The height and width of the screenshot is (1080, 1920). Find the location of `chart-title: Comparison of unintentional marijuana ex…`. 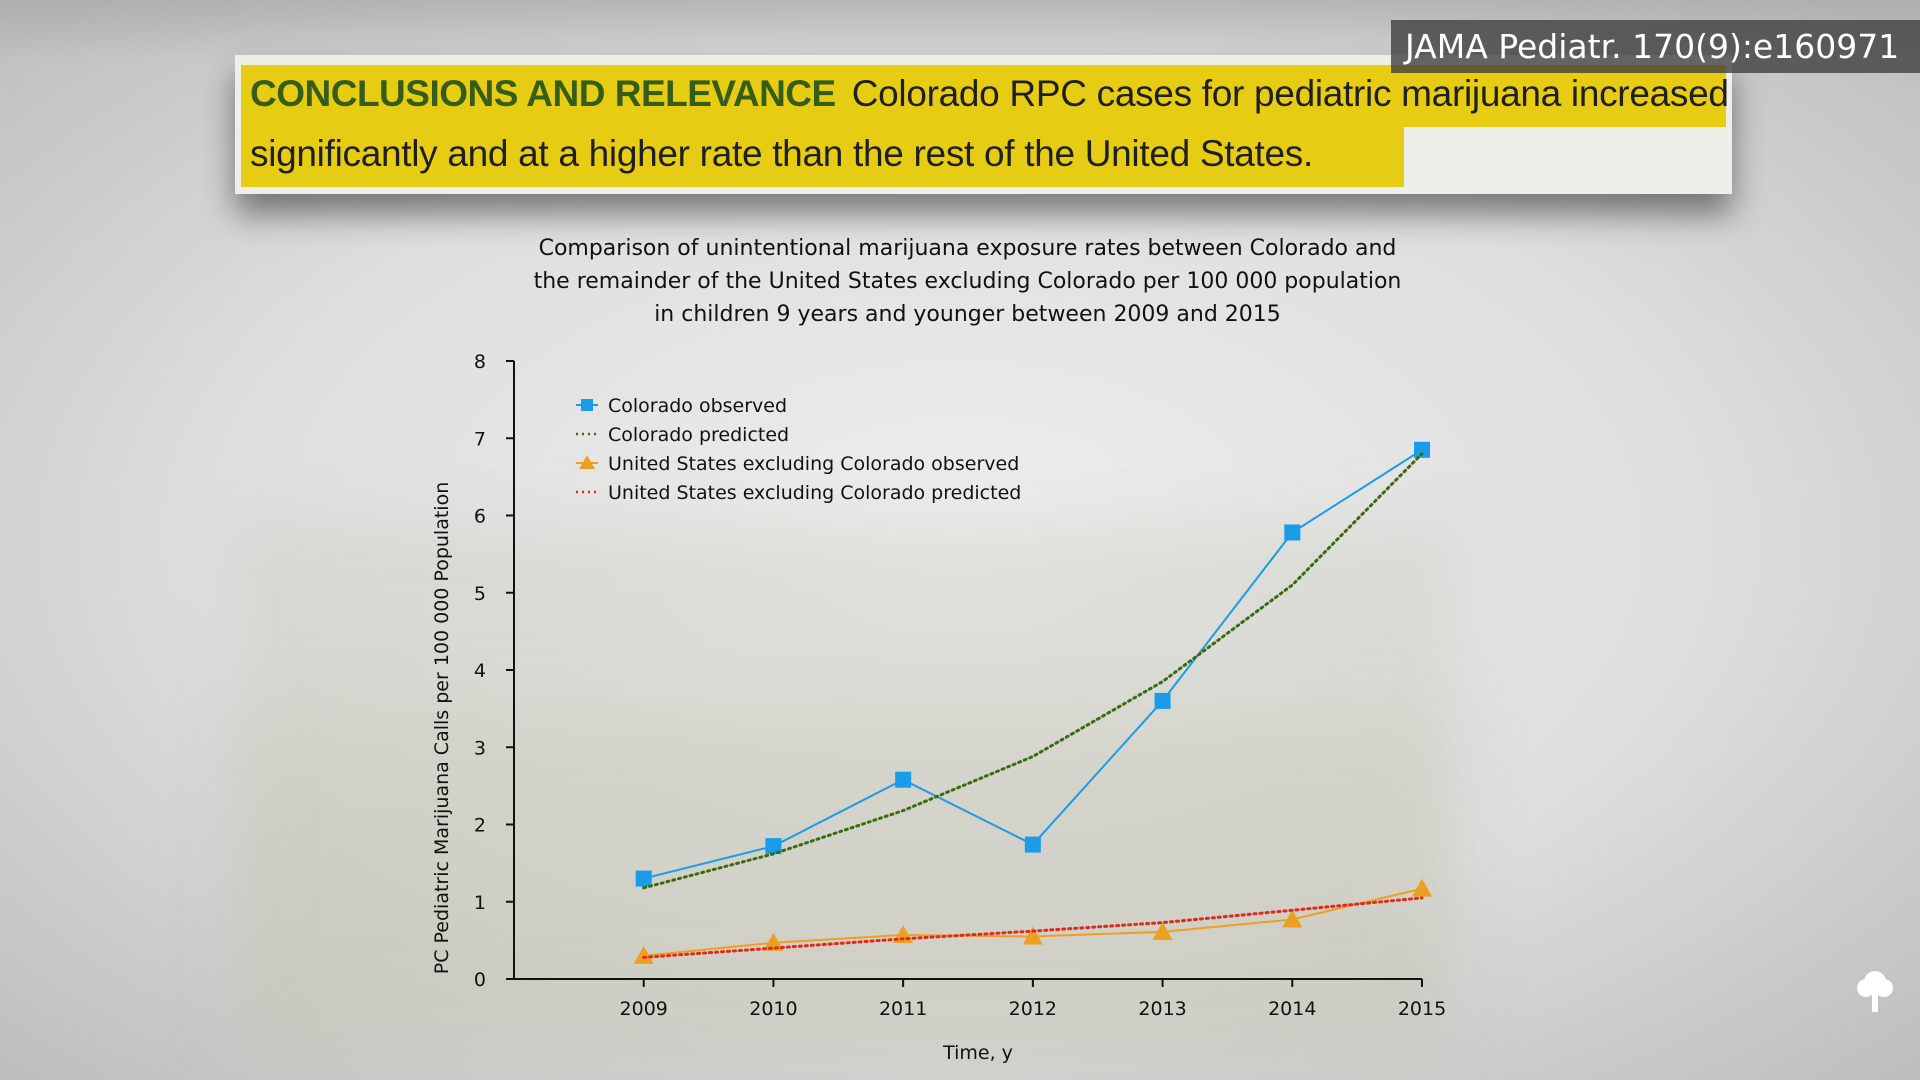

chart-title: Comparison of unintentional marijuana ex… is located at coordinates (967, 281).